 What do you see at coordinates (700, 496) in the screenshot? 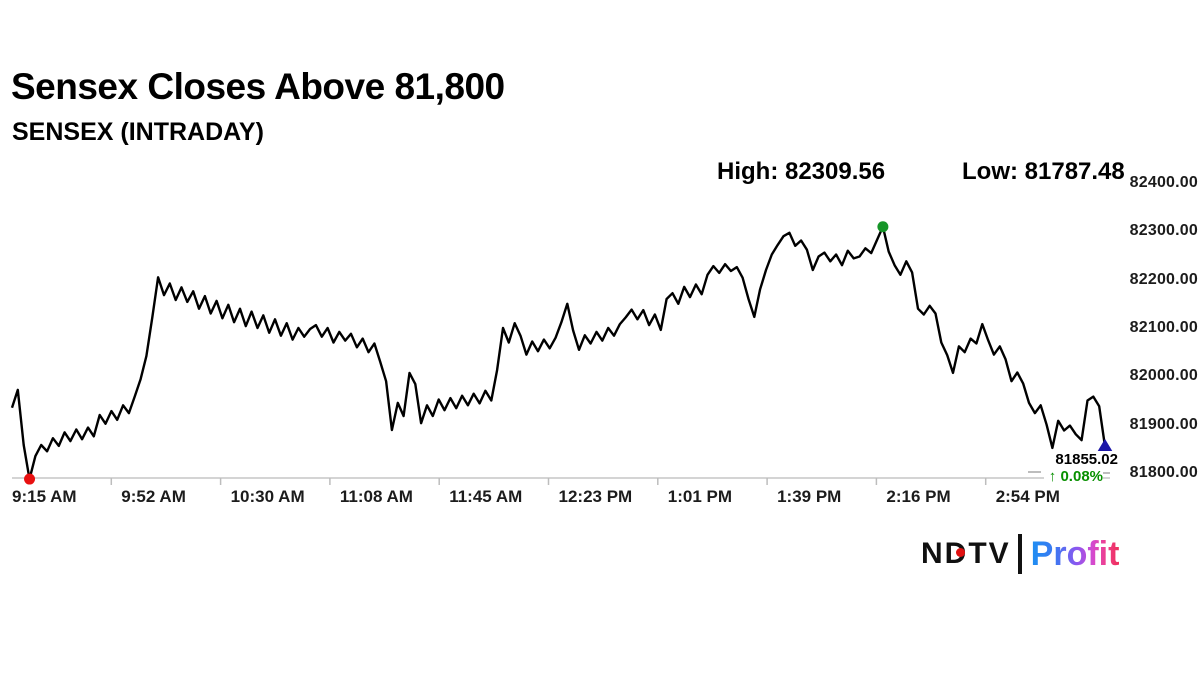
I see `x-axis-label: 1:01 PM` at bounding box center [700, 496].